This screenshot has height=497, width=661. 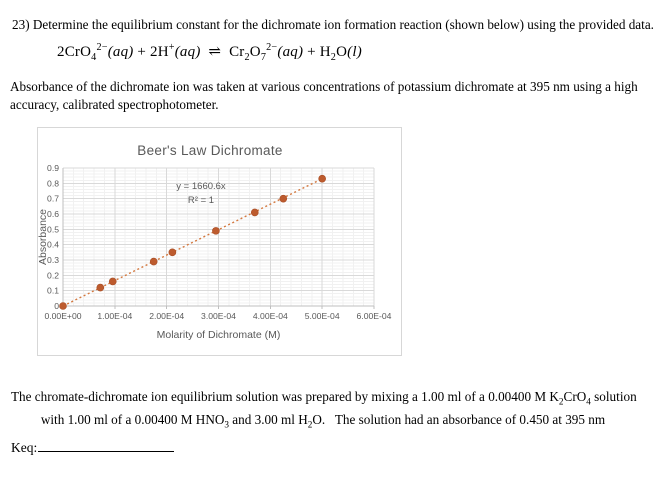 What do you see at coordinates (209, 150) in the screenshot?
I see `chart-title: Beer's Law Dichromate` at bounding box center [209, 150].